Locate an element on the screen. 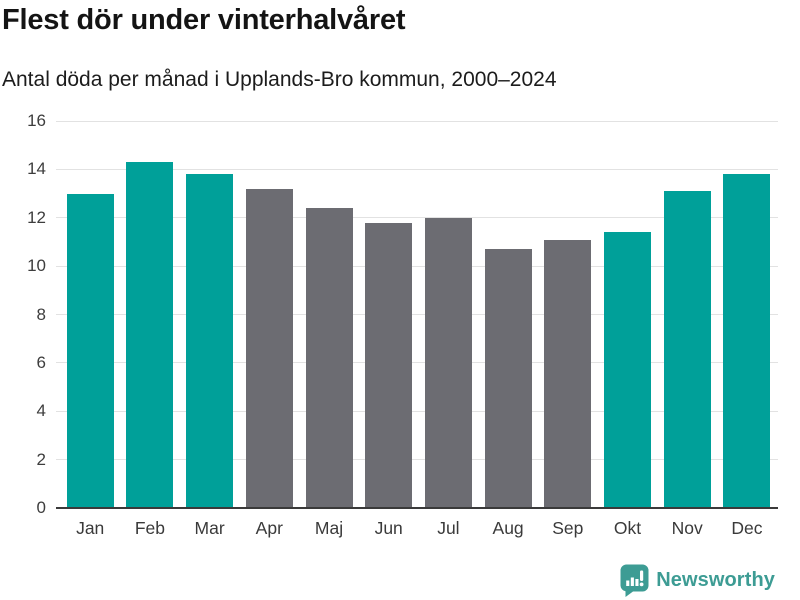 The image size is (800, 600). y-tick-label-2: 2 is located at coordinates (41, 459).